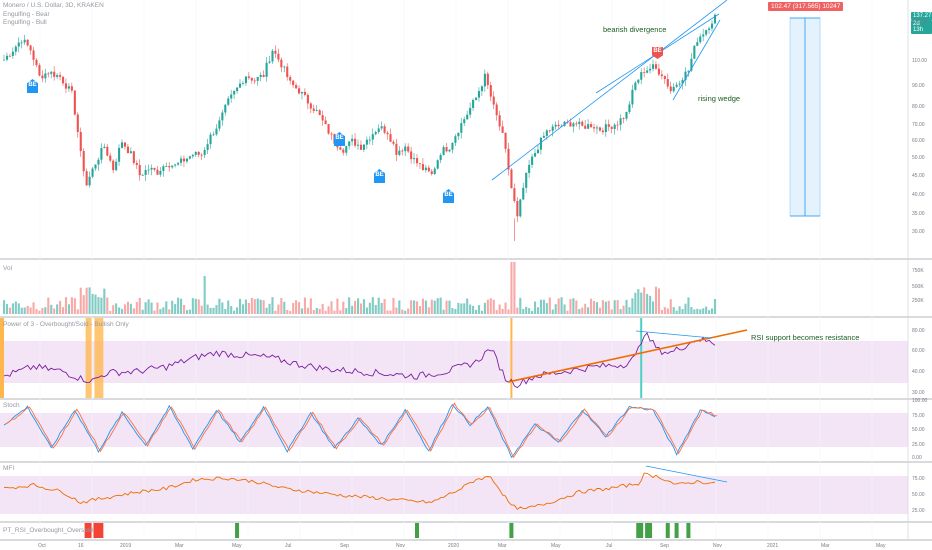  Describe the element at coordinates (86, 530) in the screenshot. I see `pt-oversold-bar` at that location.